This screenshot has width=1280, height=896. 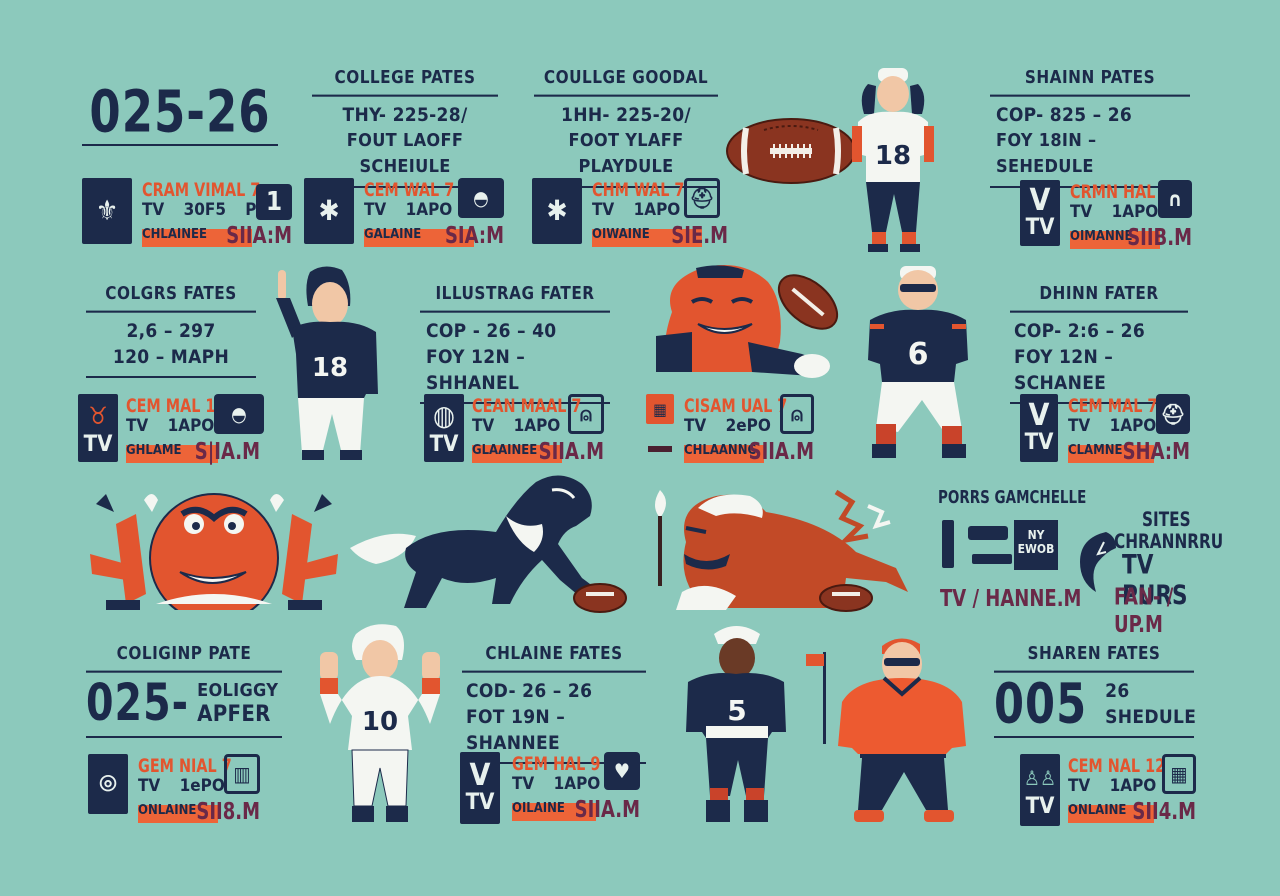 I want to click on channel-card: ◍ TV CEAN MAAL 7 TV 1APO ⍝ GLAAINEE SIIA.M, so click(x=514, y=432).